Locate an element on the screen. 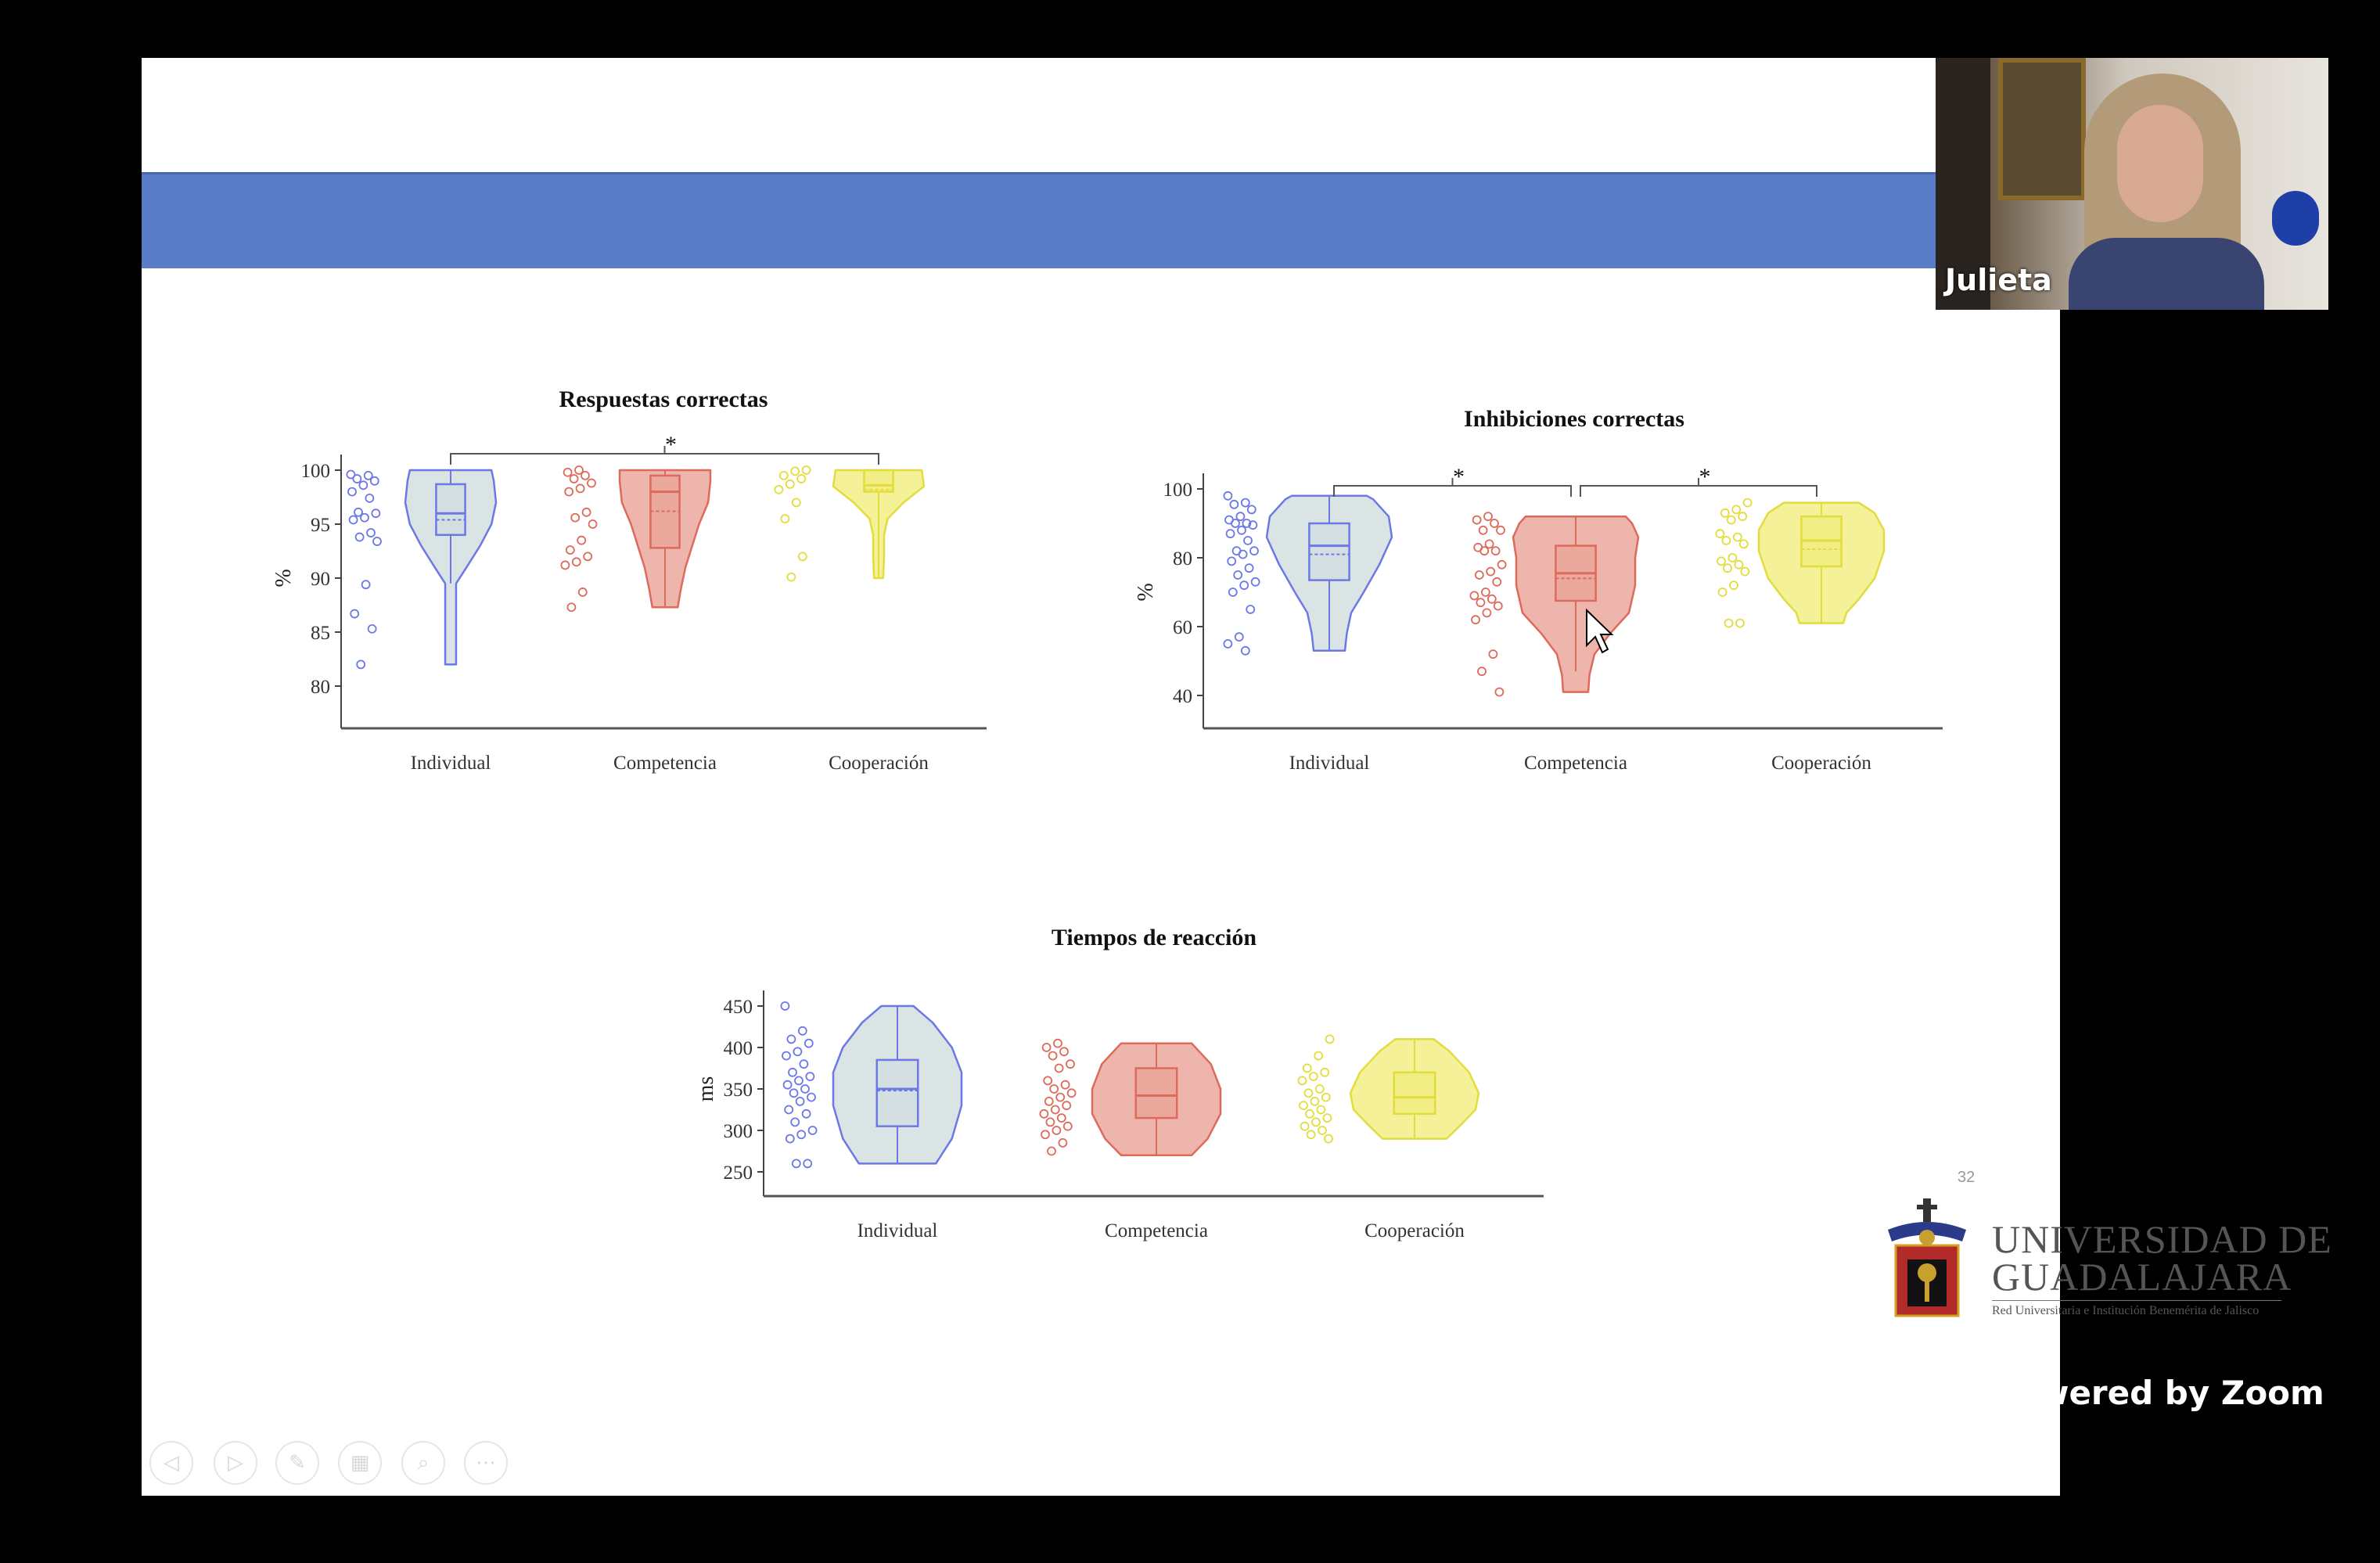 The width and height of the screenshot is (2380, 1563). y-tick-label: 300 is located at coordinates (738, 1131).